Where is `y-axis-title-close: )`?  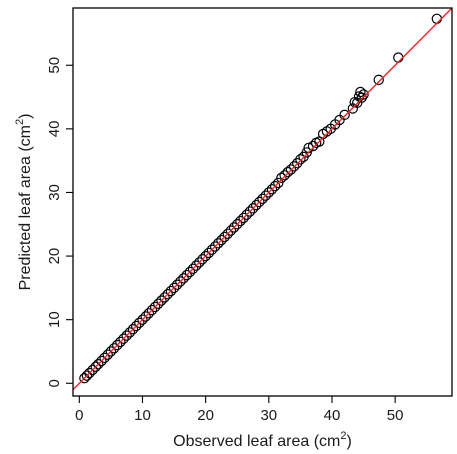
y-axis-title-close: ) is located at coordinates (25, 116).